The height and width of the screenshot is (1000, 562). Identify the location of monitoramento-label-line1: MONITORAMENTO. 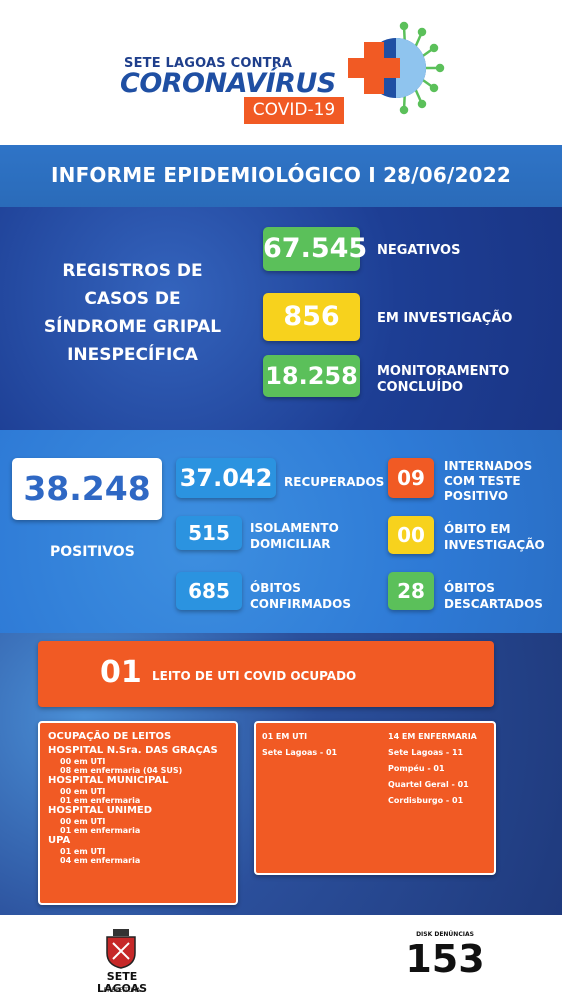
(443, 371).